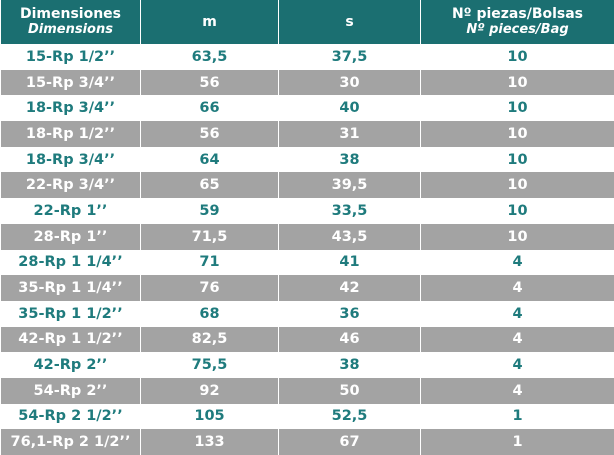  I want to click on table-cell: 75,5, so click(209, 365).